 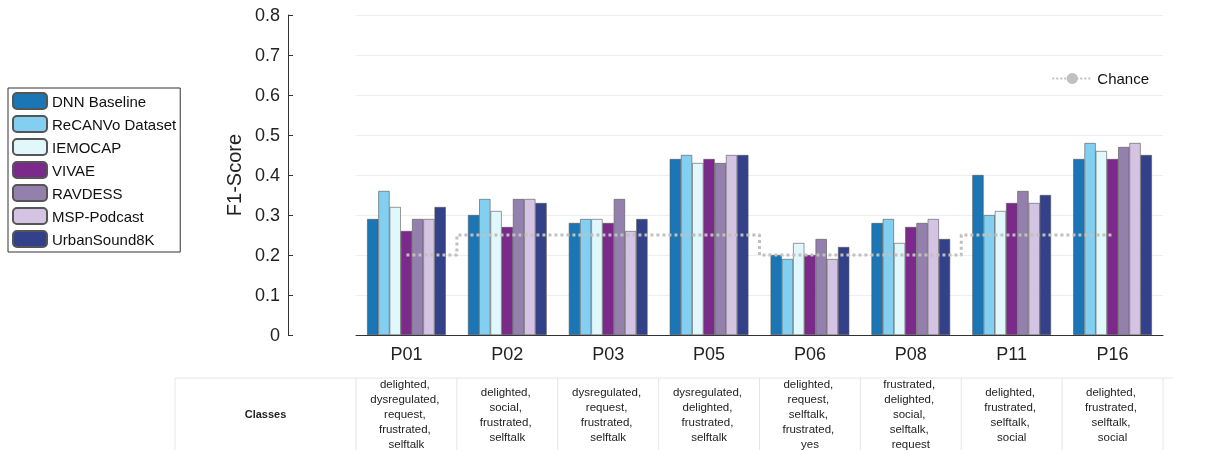 I want to click on text: delighted, dysregulated, request, frustrated, selftalk, so click(x=406, y=414).